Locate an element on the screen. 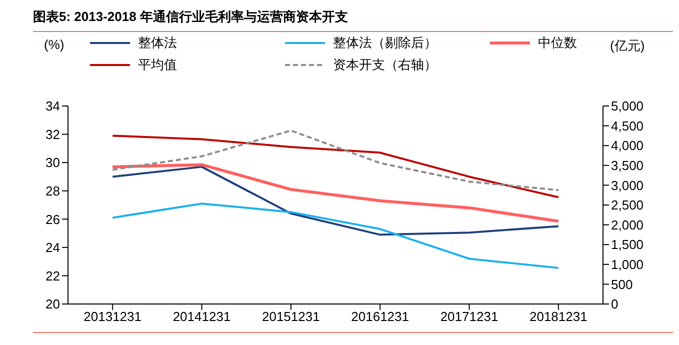  y2-tick-label: 4,000 is located at coordinates (627, 146).